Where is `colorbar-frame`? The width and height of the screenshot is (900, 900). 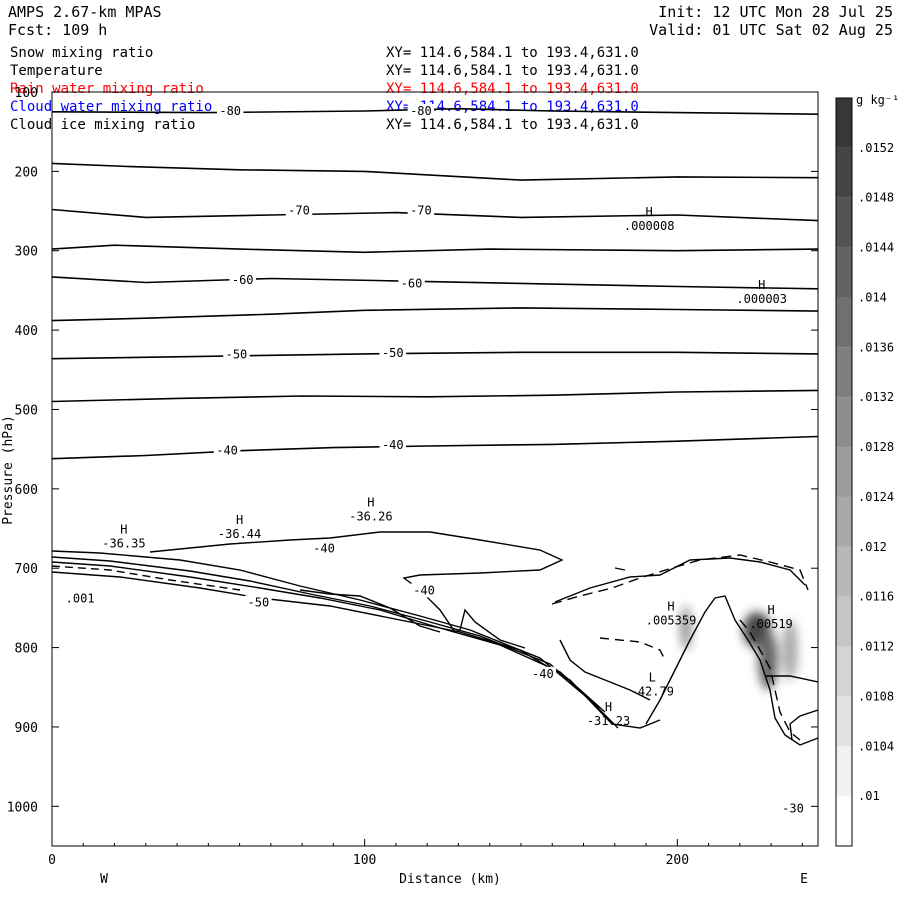 colorbar-frame is located at coordinates (844, 472).